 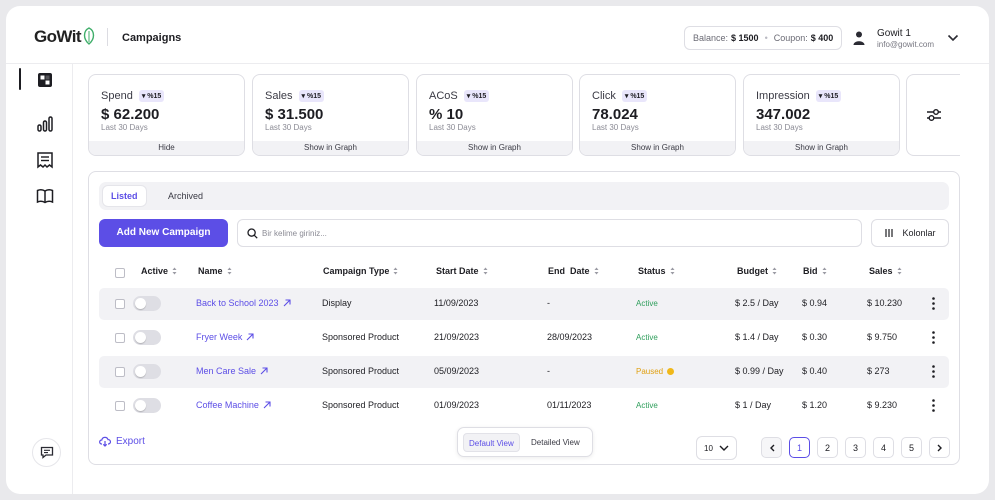 What do you see at coordinates (152, 38) in the screenshot?
I see `page-title: Campaigns` at bounding box center [152, 38].